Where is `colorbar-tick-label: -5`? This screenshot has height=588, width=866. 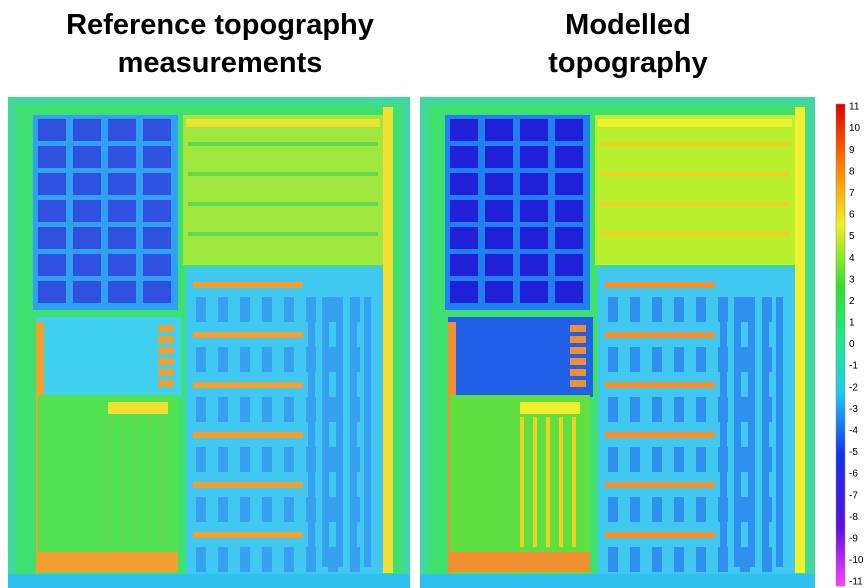 colorbar-tick-label: -5 is located at coordinates (853, 452).